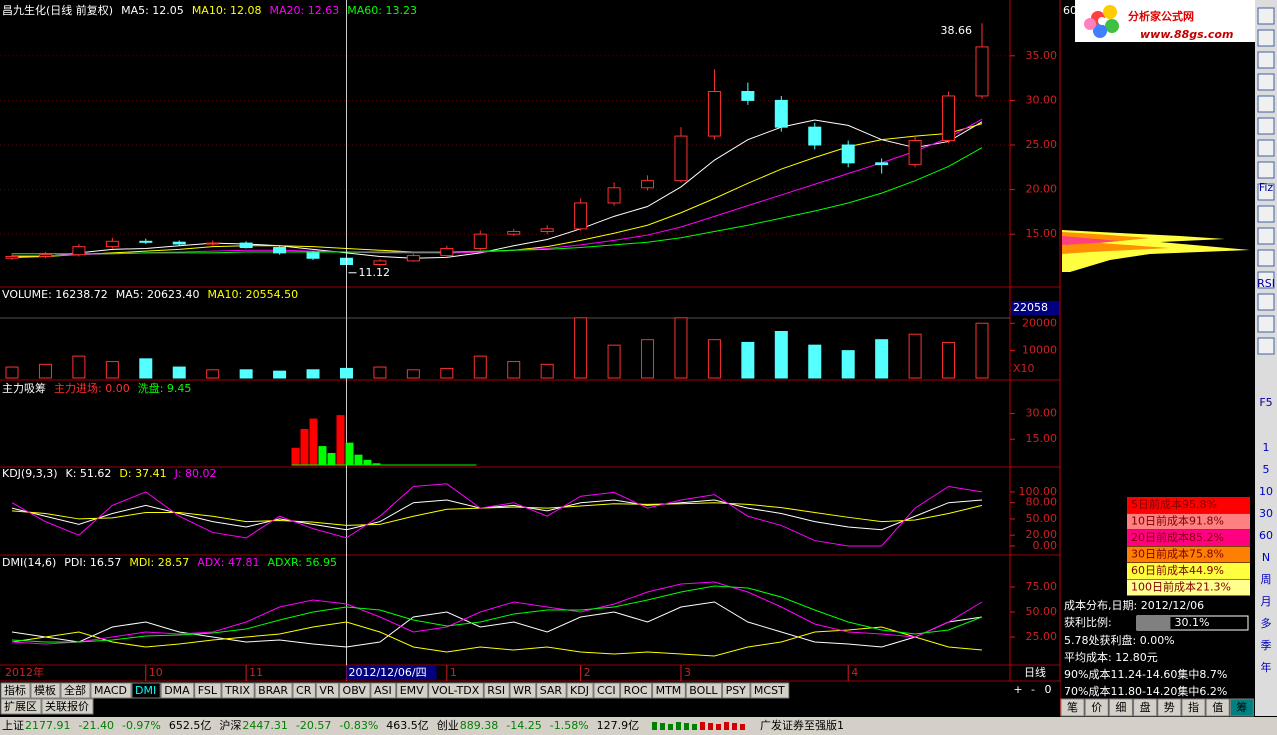 The width and height of the screenshot is (1277, 735). I want to click on side-tab-label: 盘, so click(1145, 707).